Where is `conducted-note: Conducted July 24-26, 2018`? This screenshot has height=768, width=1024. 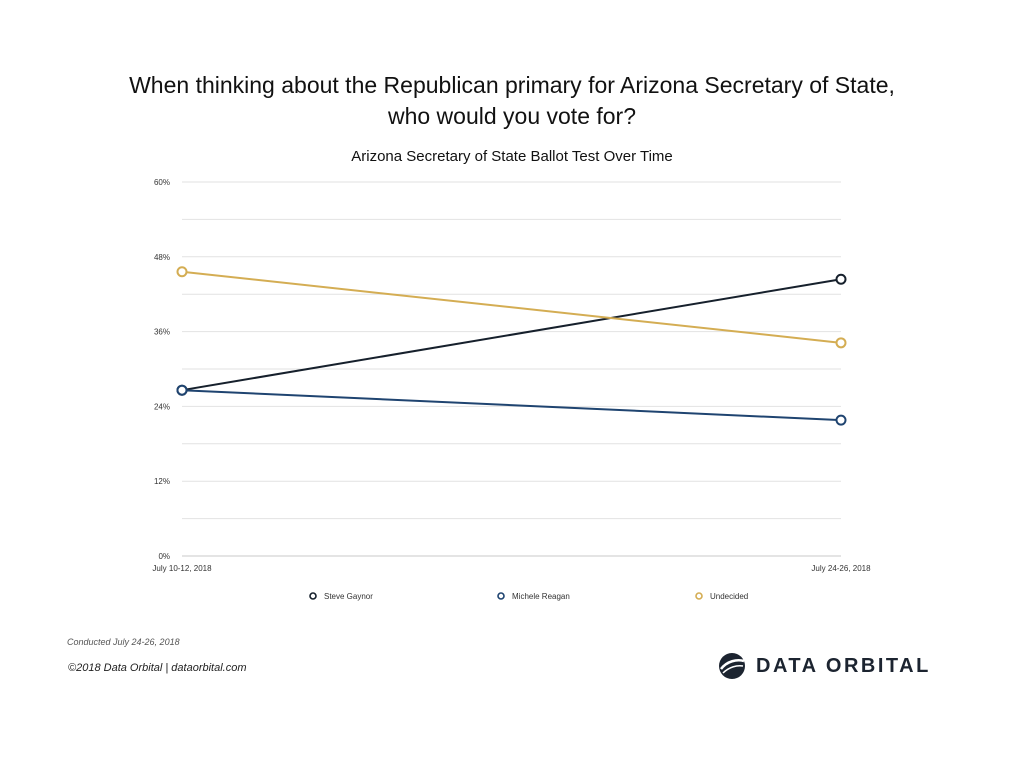 conducted-note: Conducted July 24-26, 2018 is located at coordinates (123, 642).